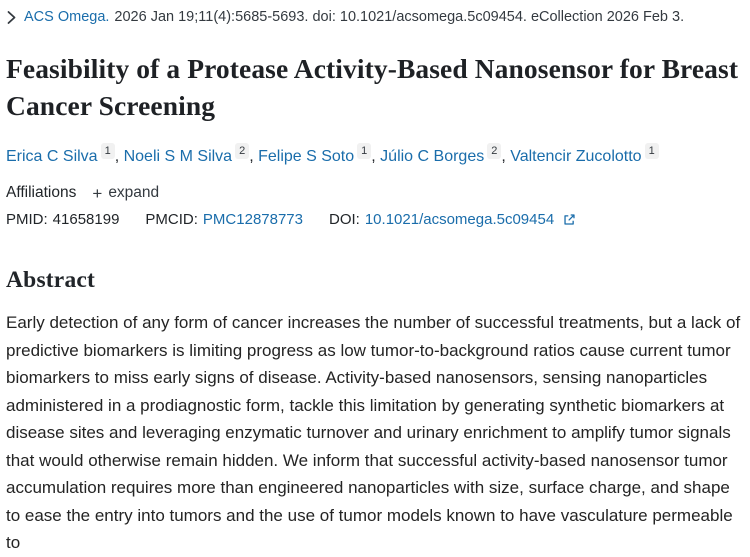  Describe the element at coordinates (52, 156) in the screenshot. I see `author-link: Erica C Silva` at that location.